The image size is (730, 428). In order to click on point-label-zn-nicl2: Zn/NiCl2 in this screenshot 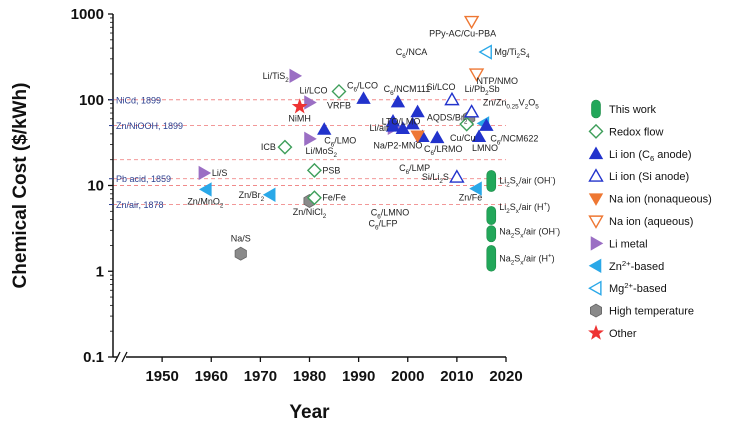, I will do `click(310, 213)`.